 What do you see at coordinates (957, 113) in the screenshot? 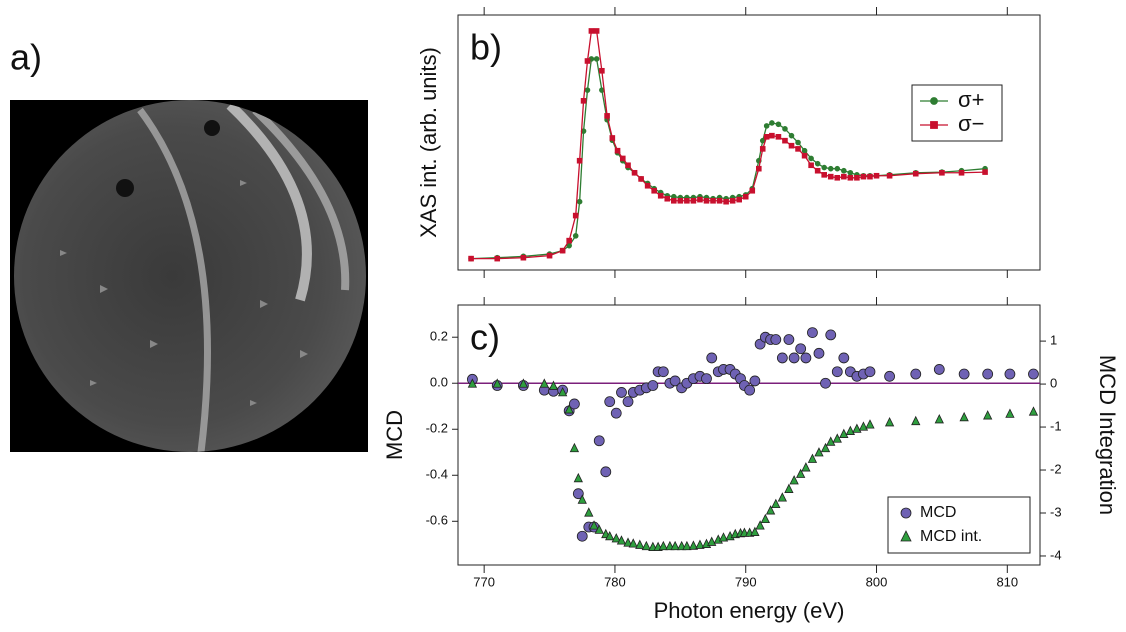
I see `legend-box` at bounding box center [957, 113].